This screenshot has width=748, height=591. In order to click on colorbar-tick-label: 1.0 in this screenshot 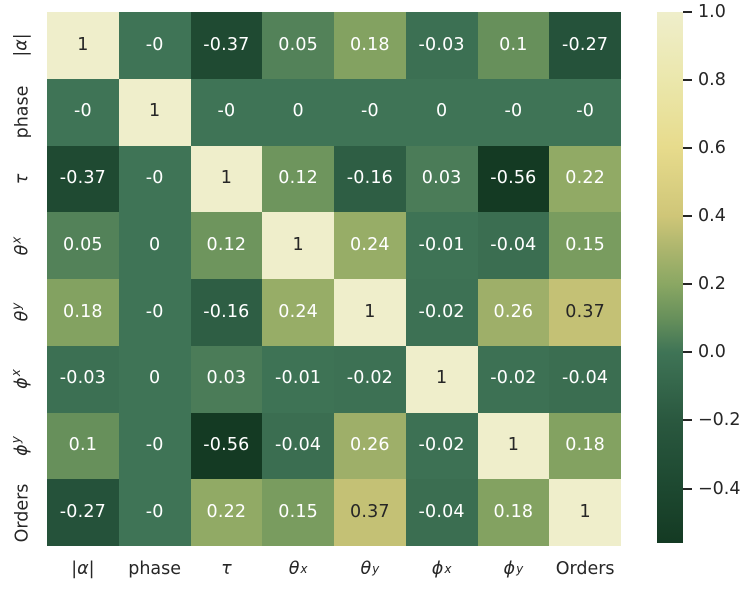, I will do `click(712, 12)`.